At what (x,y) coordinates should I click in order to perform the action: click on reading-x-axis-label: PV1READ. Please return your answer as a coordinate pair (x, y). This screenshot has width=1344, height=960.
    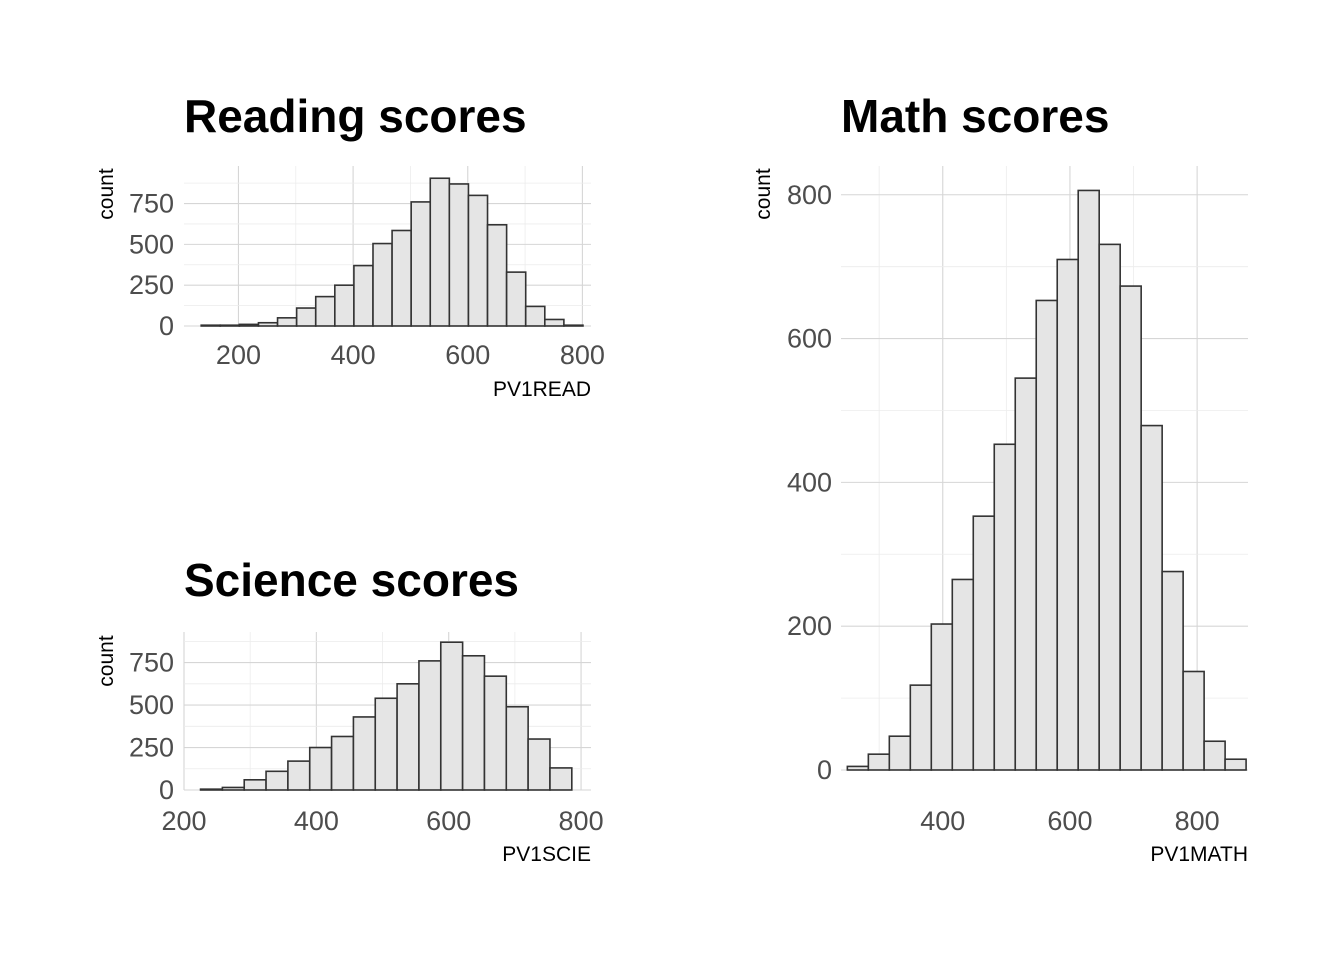
    Looking at the image, I should click on (542, 389).